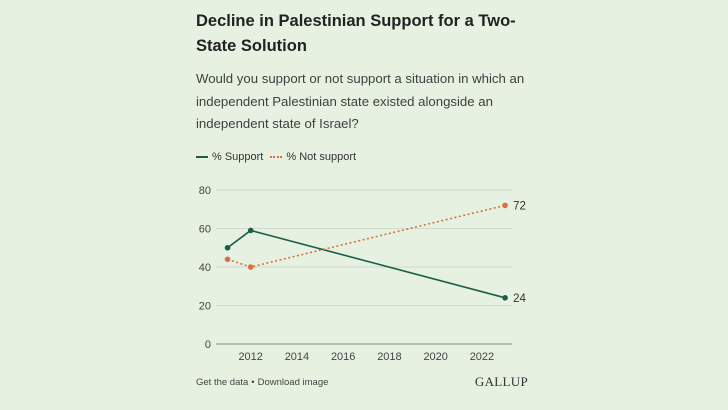  What do you see at coordinates (250, 357) in the screenshot?
I see `x-tick-label-2012: 2012` at bounding box center [250, 357].